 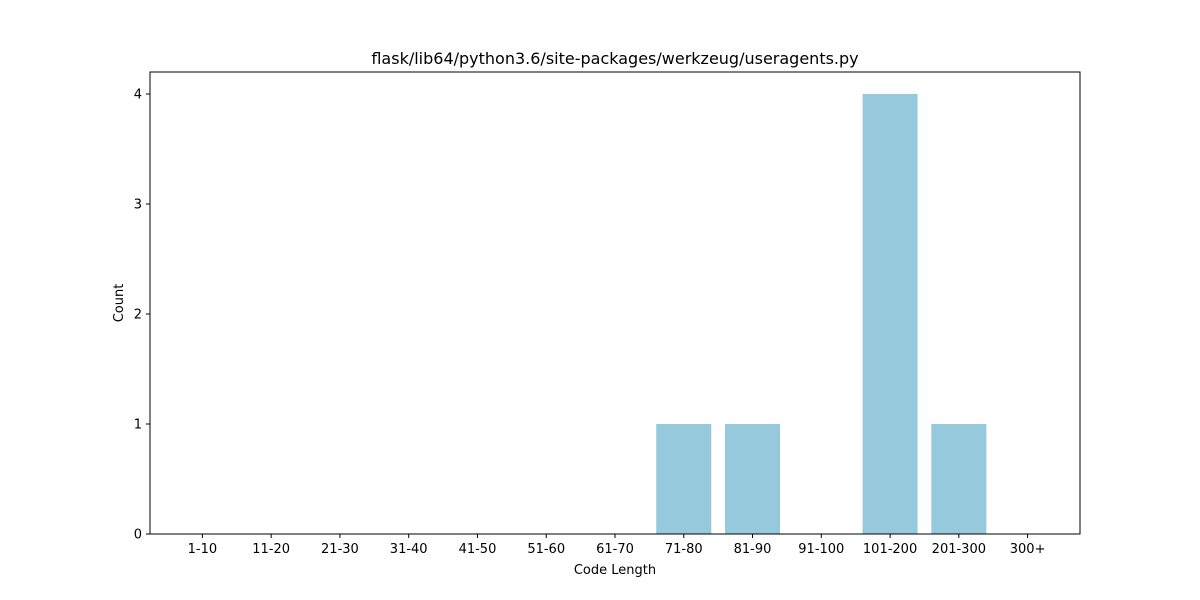 What do you see at coordinates (119, 303) in the screenshot?
I see `y-axis-label: Count` at bounding box center [119, 303].